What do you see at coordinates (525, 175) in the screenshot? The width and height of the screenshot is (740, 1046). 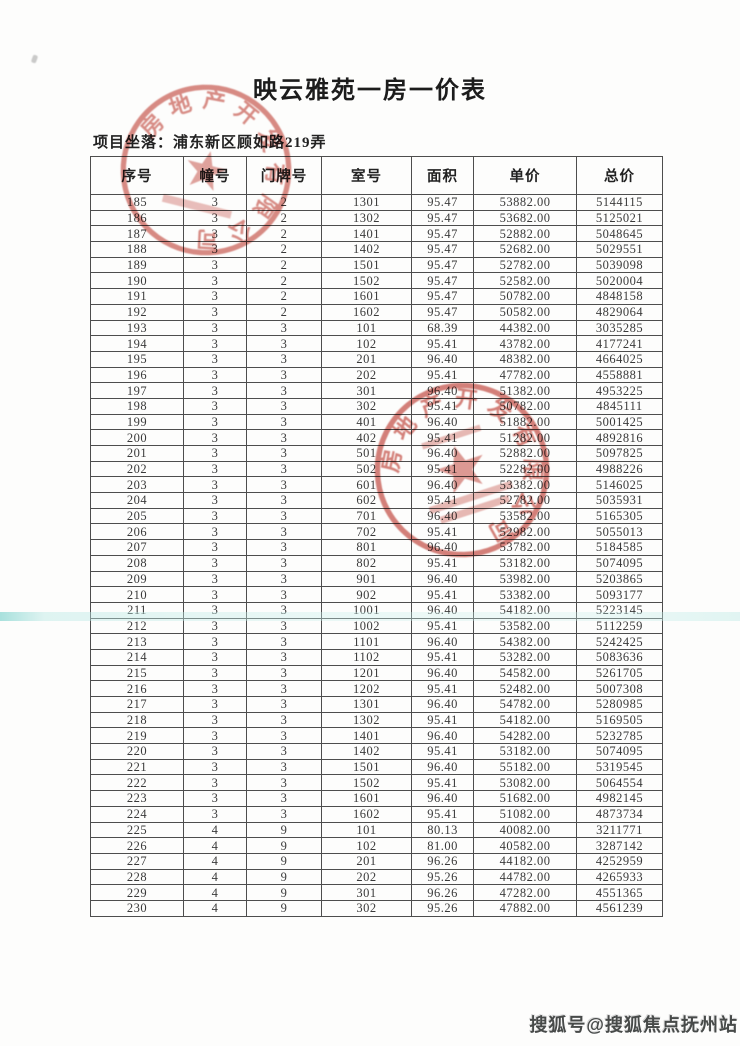 I see `column-header: 单价` at bounding box center [525, 175].